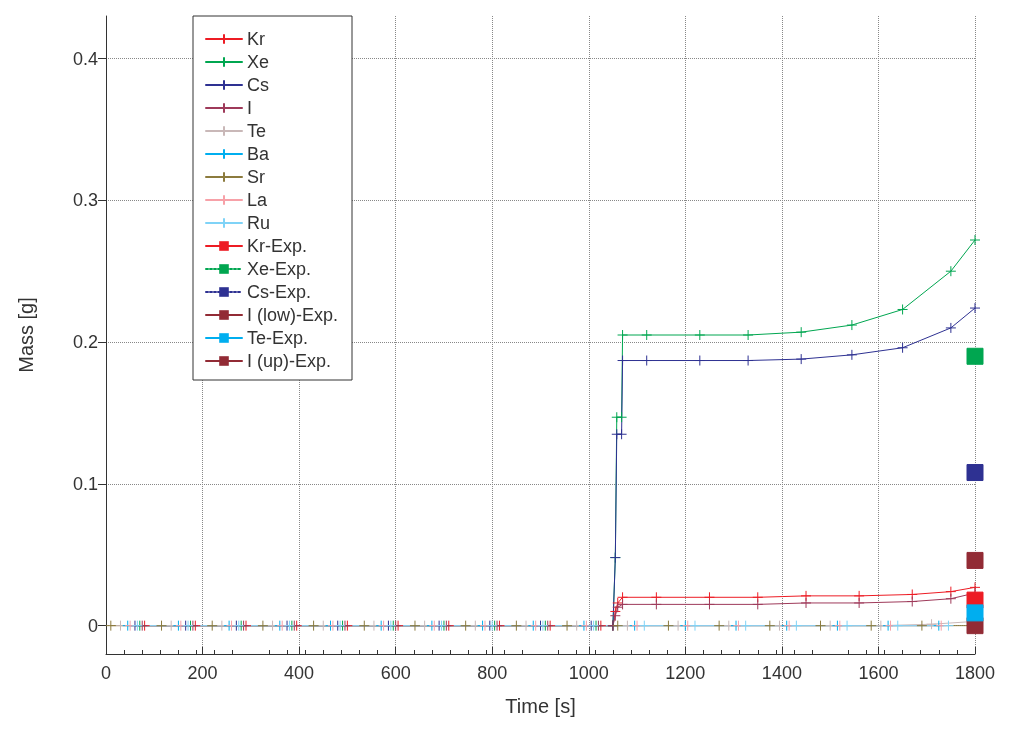  I want to click on x-tick-label: 600, so click(395, 673).